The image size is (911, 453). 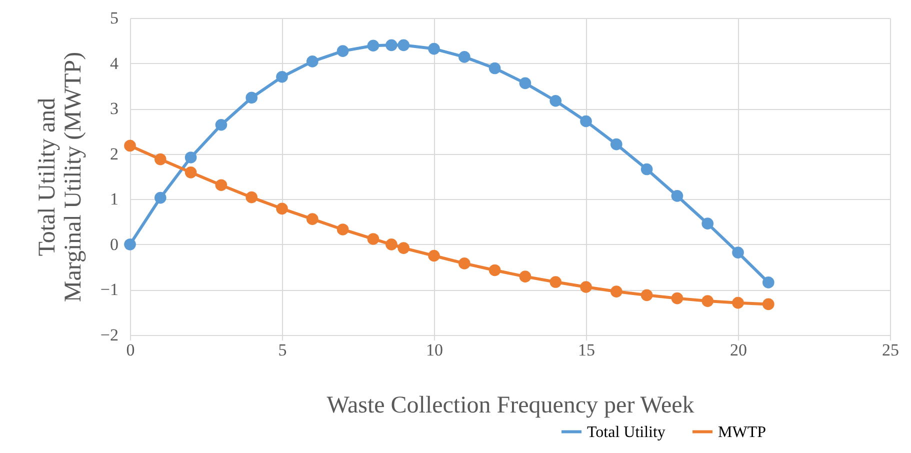 What do you see at coordinates (114, 108) in the screenshot?
I see `y-tick-label: 3` at bounding box center [114, 108].